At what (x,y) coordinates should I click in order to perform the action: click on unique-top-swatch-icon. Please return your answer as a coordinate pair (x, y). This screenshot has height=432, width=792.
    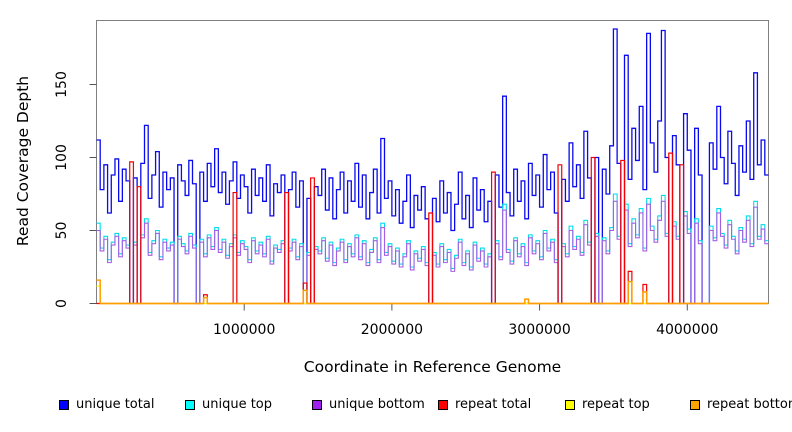
    Looking at the image, I should click on (190, 404).